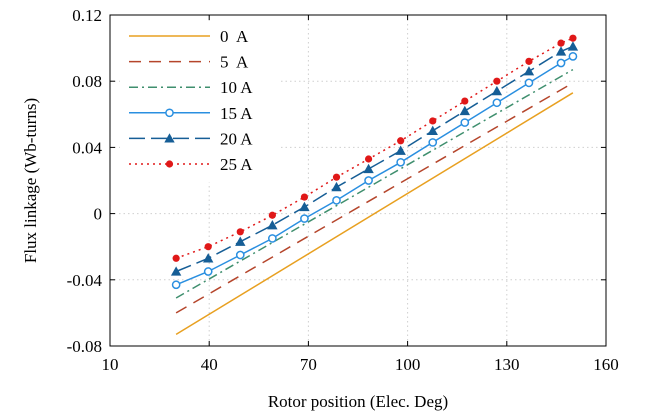  What do you see at coordinates (87, 147) in the screenshot?
I see `y-tick-label: 0.04` at bounding box center [87, 147].